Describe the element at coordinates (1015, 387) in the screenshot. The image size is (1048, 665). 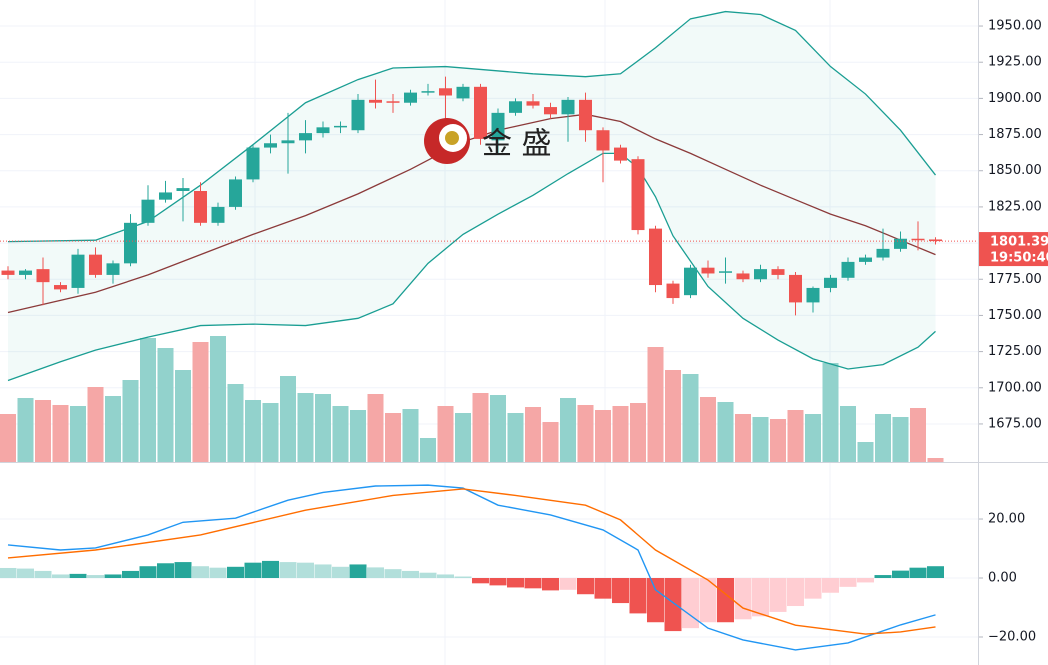
I see `y-tick-label: 1700.00` at that location.